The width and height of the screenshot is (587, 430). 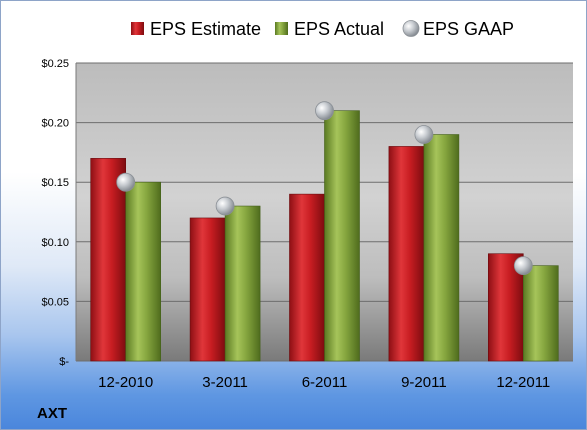 What do you see at coordinates (55, 124) in the screenshot?
I see `y-tick-label: $0.20` at bounding box center [55, 124].